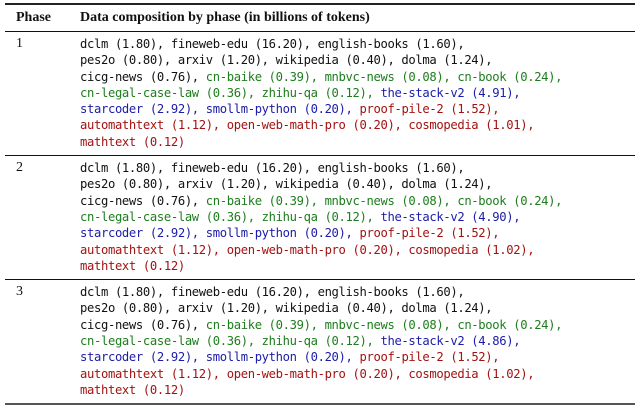  What do you see at coordinates (320, 4) in the screenshot?
I see `top-rule` at bounding box center [320, 4].